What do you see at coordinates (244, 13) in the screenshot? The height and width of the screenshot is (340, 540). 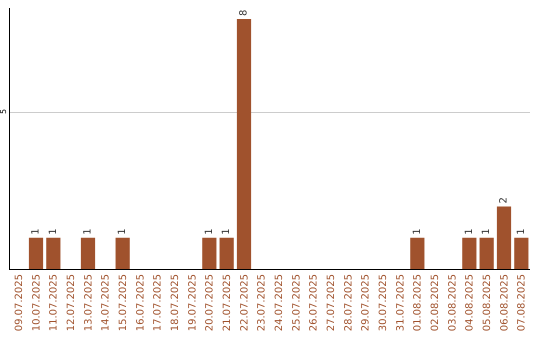 I see `data-label: 8` at bounding box center [244, 13].